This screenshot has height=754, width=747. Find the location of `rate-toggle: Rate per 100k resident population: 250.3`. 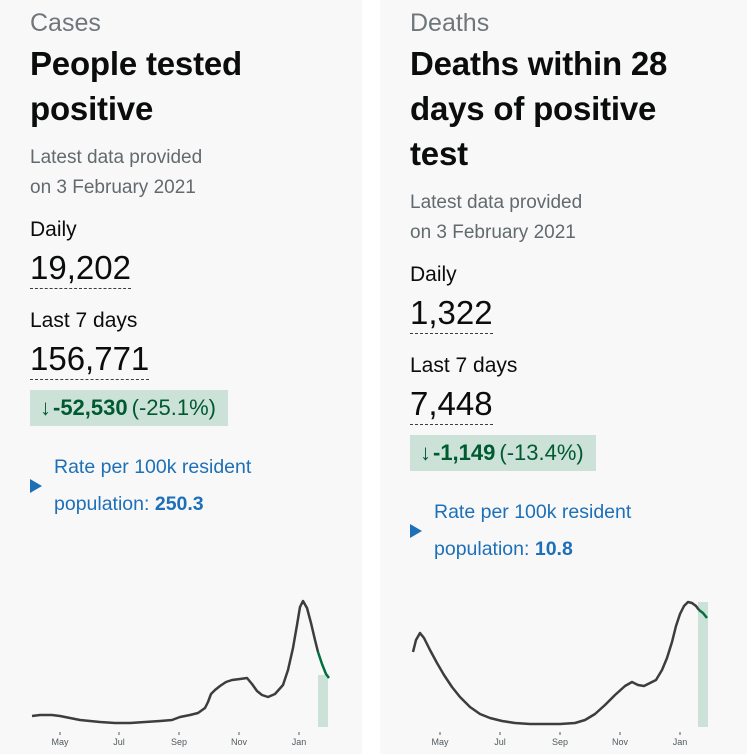

rate-toggle: Rate per 100k resident population: 250.3 is located at coordinates (152, 486).